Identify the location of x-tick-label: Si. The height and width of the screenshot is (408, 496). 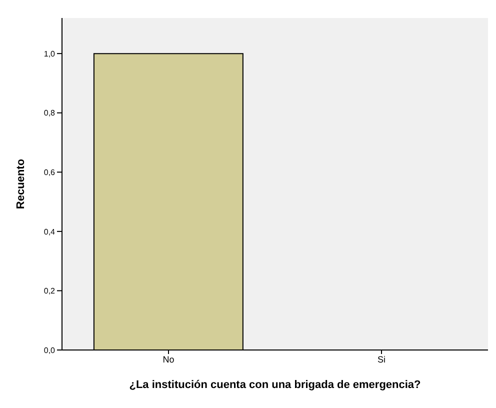
(381, 359).